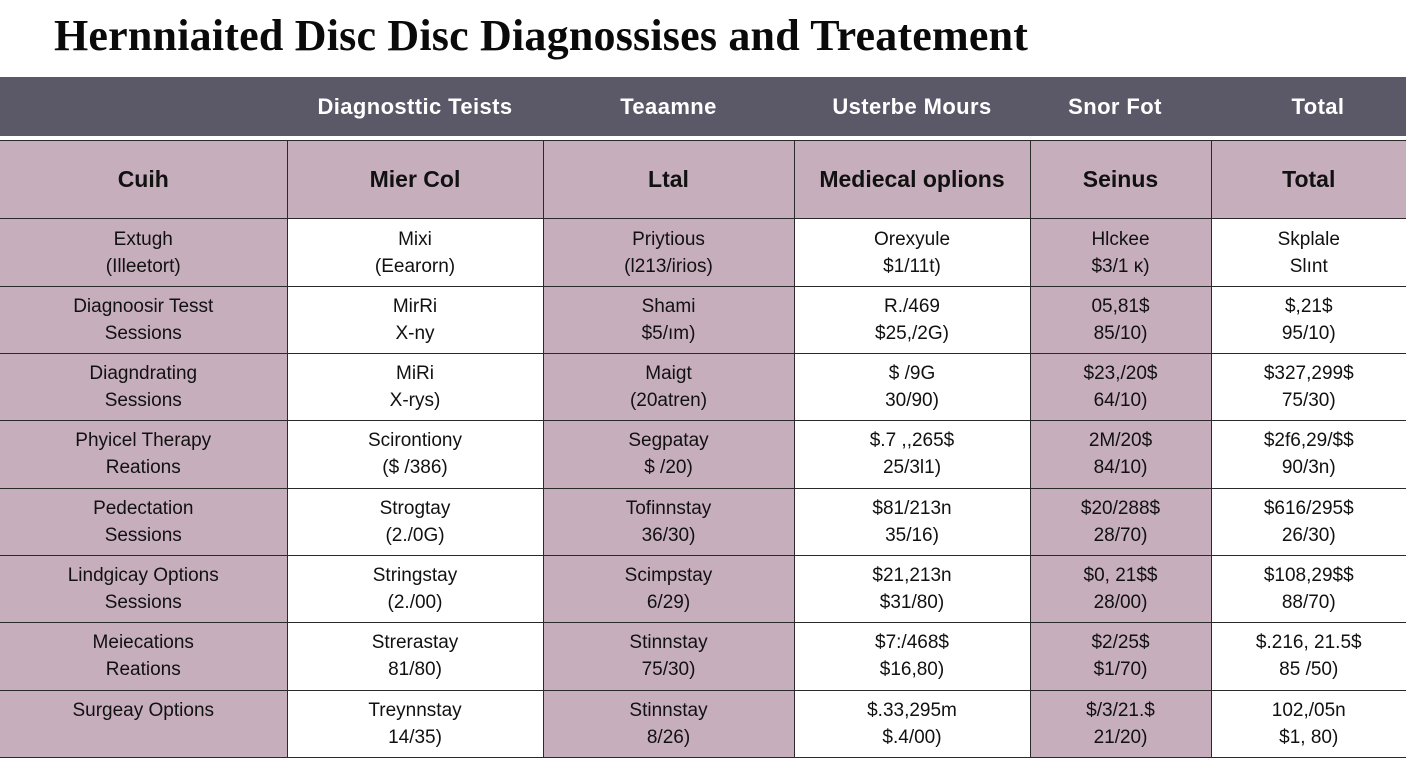 The width and height of the screenshot is (1408, 768). What do you see at coordinates (668, 454) in the screenshot?
I see `table-cell: Segpatay $ /20)` at bounding box center [668, 454].